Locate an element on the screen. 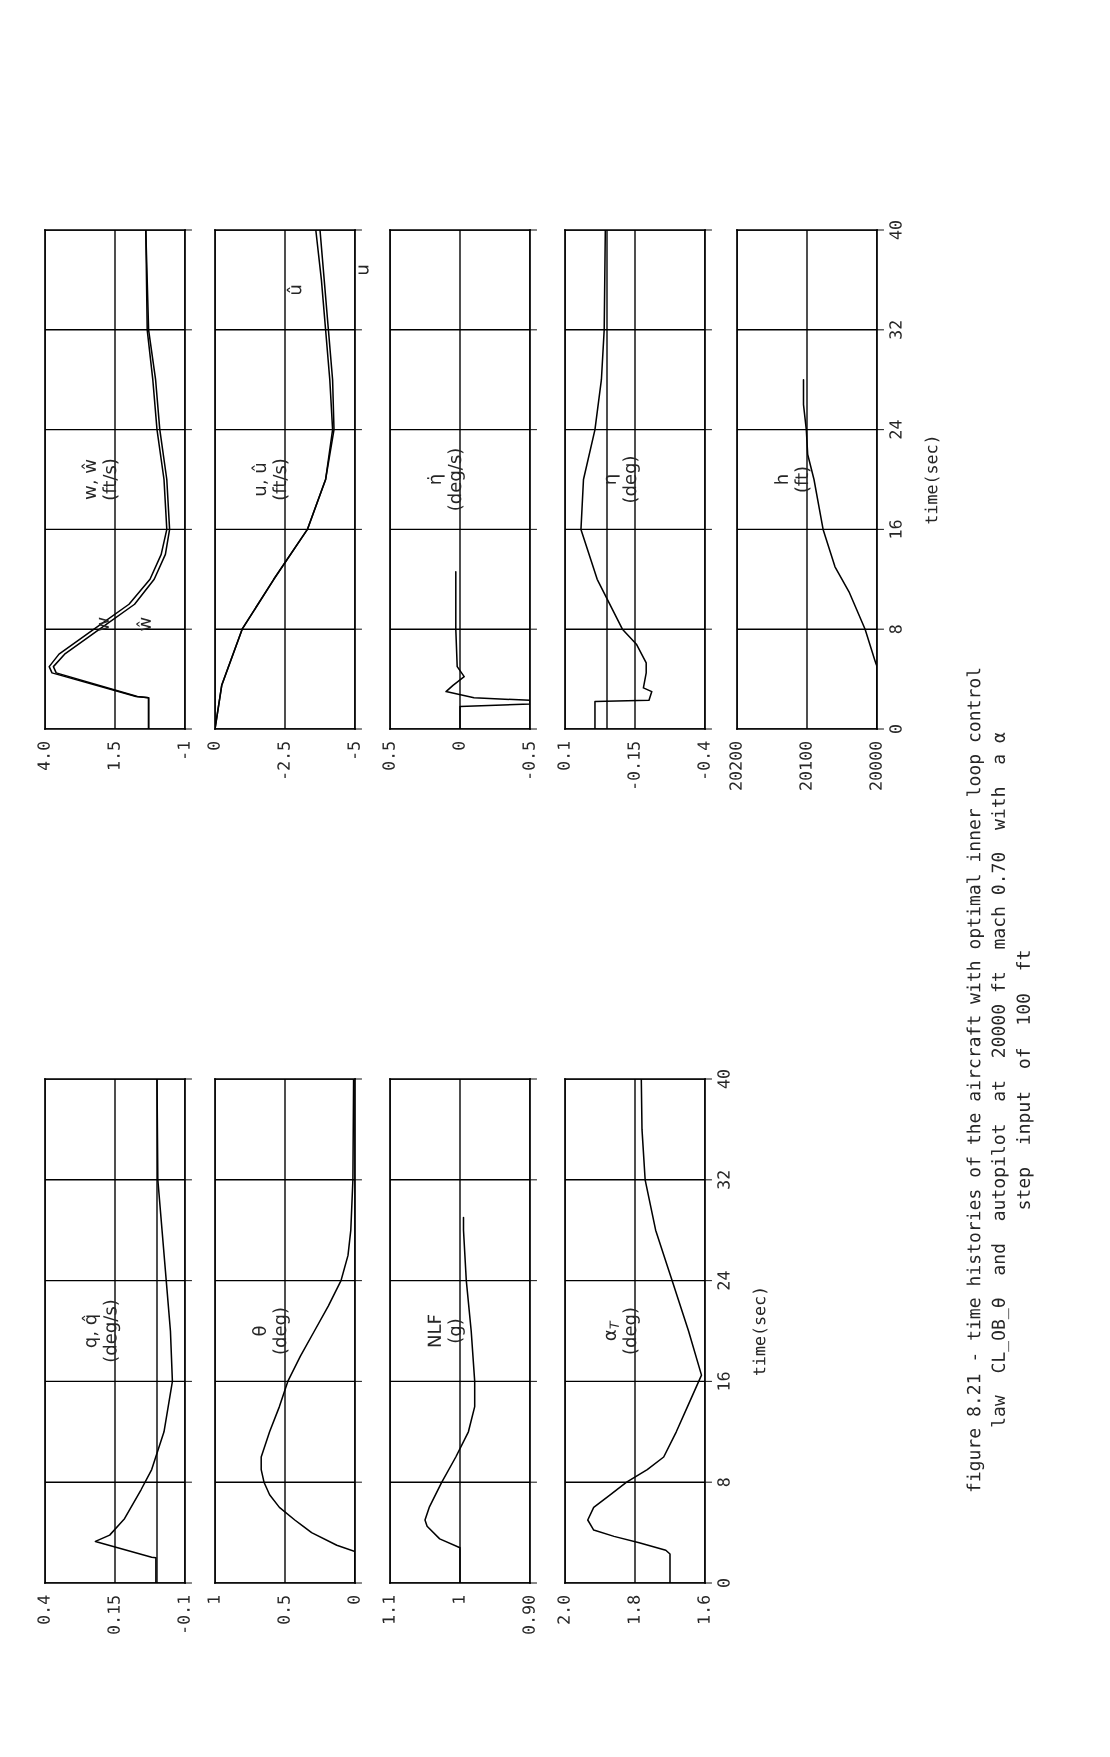  x-tick-label: 0.15 is located at coordinates (113, 1615).